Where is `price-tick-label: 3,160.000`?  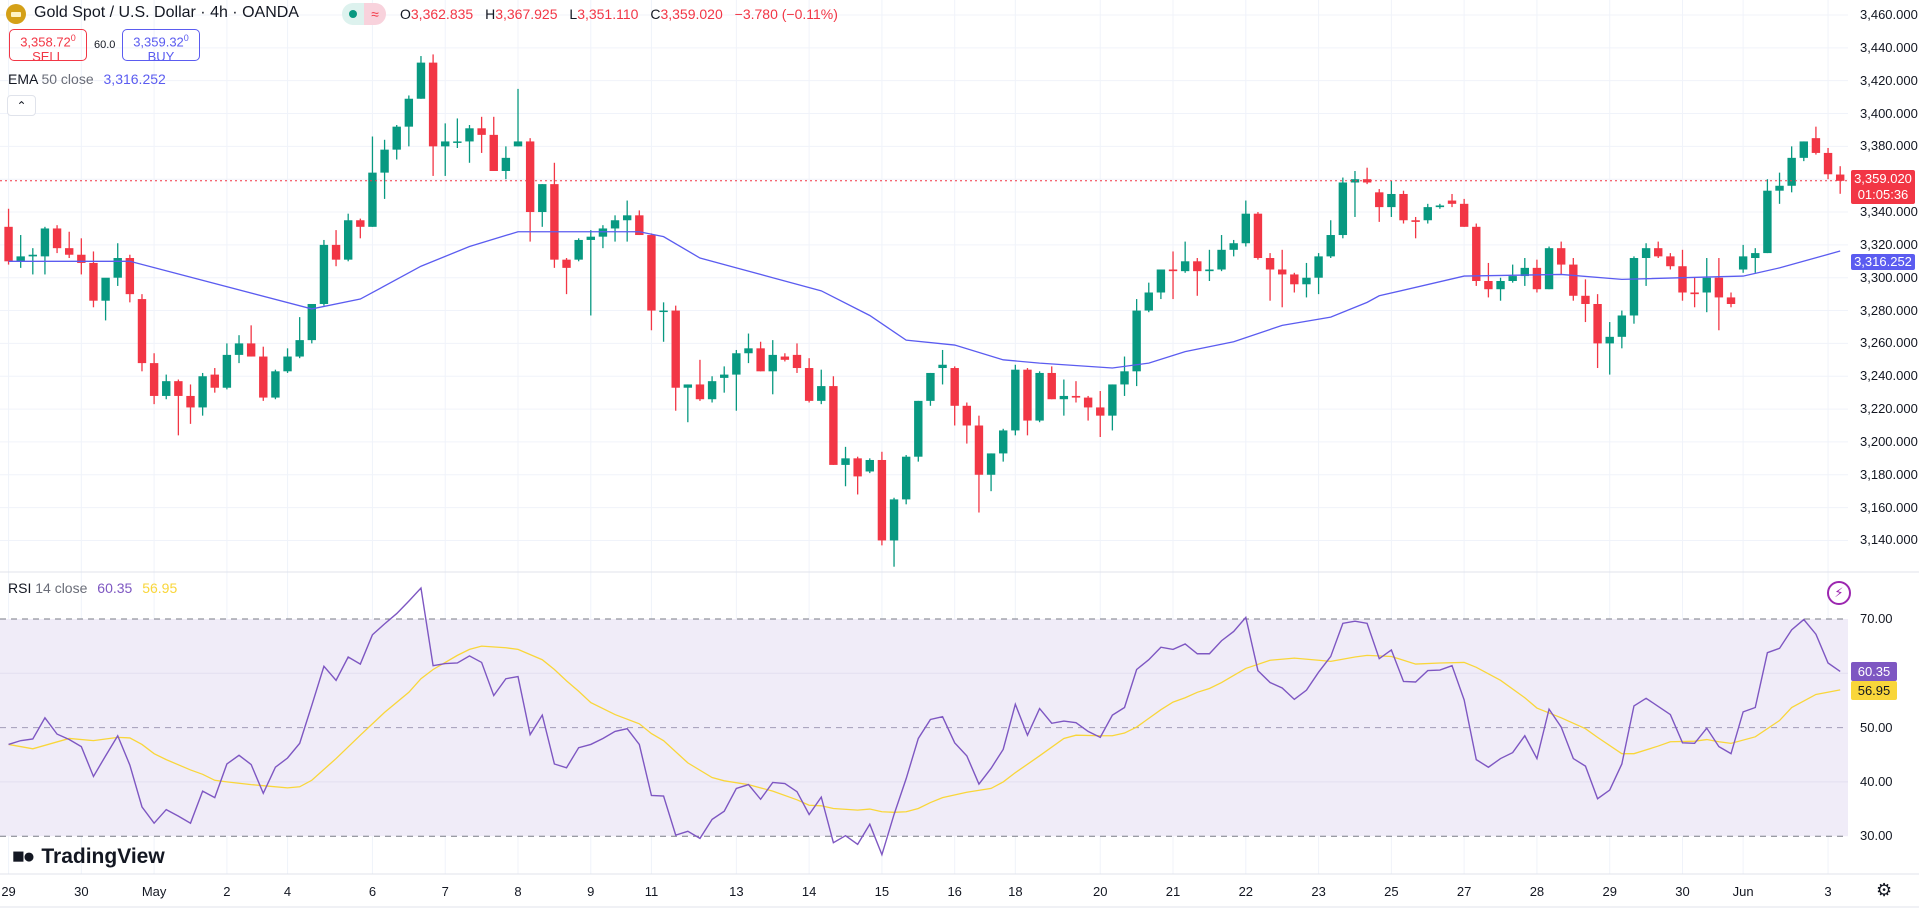
price-tick-label: 3,160.000 is located at coordinates (1889, 507).